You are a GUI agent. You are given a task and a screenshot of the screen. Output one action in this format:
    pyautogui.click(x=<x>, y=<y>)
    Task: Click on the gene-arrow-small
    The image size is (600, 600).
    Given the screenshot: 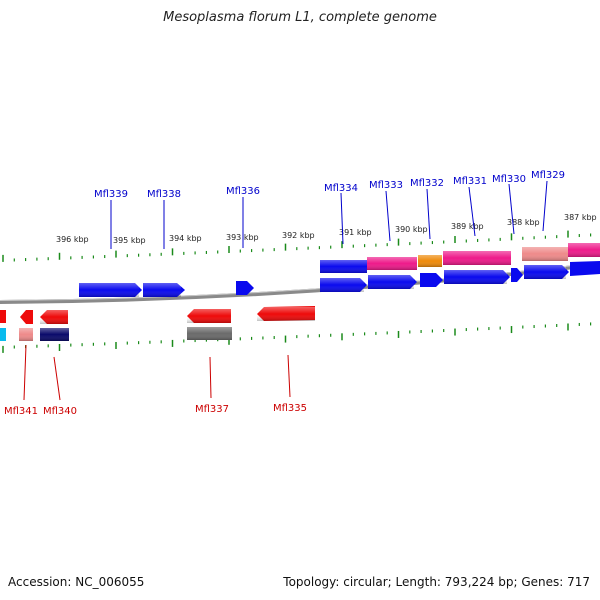 What is the action you would take?
    pyautogui.click(x=26, y=317)
    